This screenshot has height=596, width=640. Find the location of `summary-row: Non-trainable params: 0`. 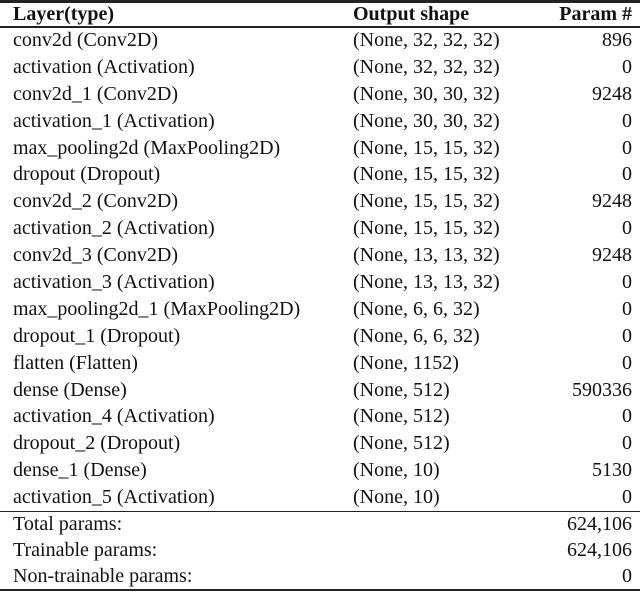

summary-row: Non-trainable params: 0 is located at coordinates (320, 577).